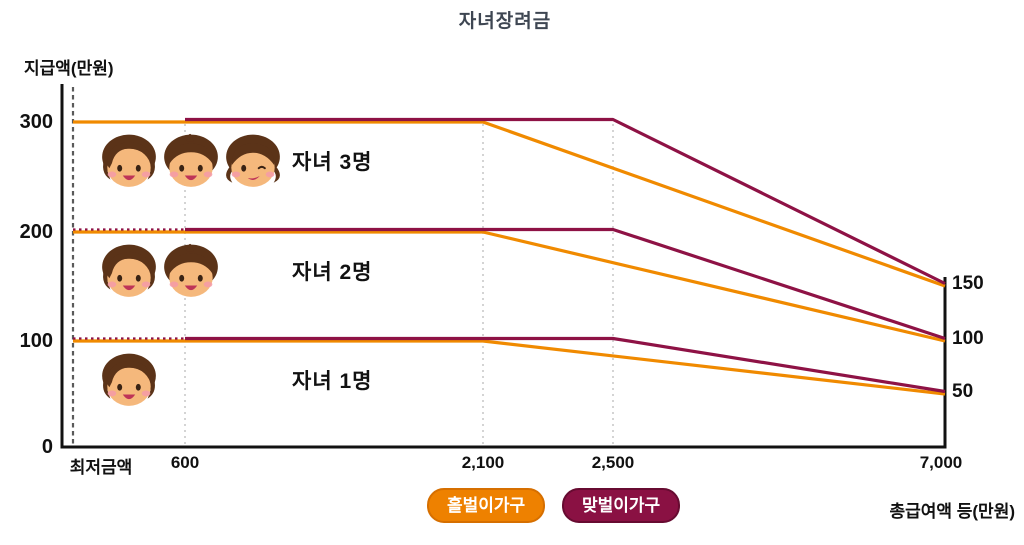  I want to click on right-axis-label: 100, so click(968, 338).